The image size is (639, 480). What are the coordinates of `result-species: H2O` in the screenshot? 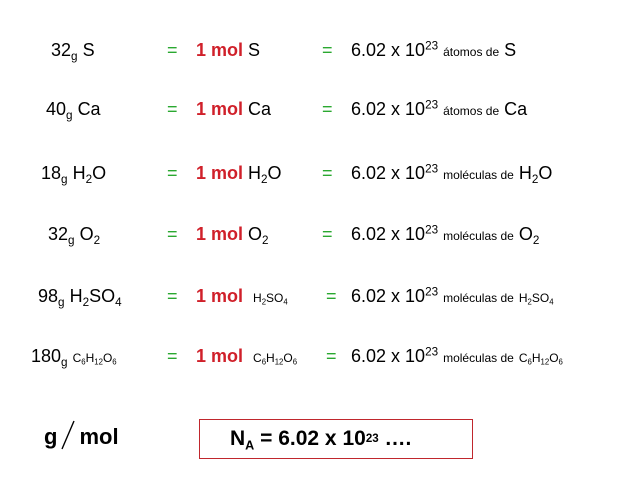 It's located at (535, 175).